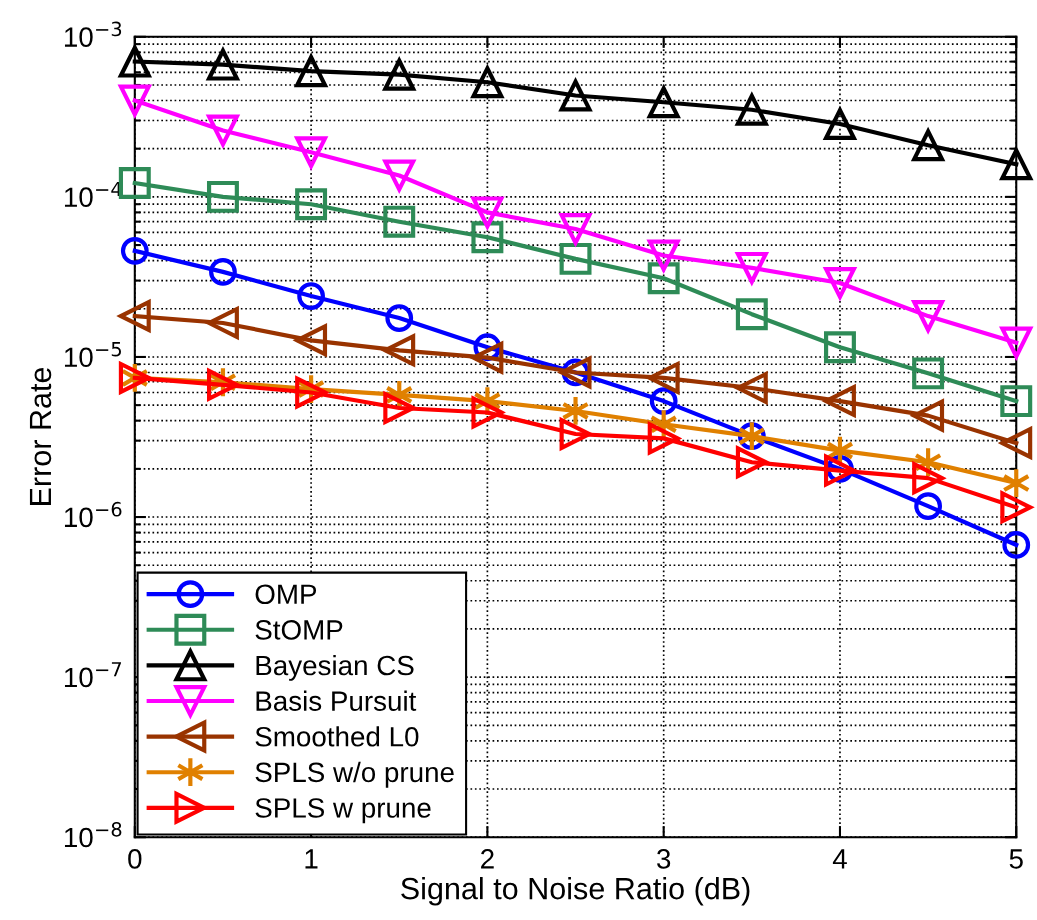  Describe the element at coordinates (1016, 859) in the screenshot. I see `x-tick-label: 5` at that location.